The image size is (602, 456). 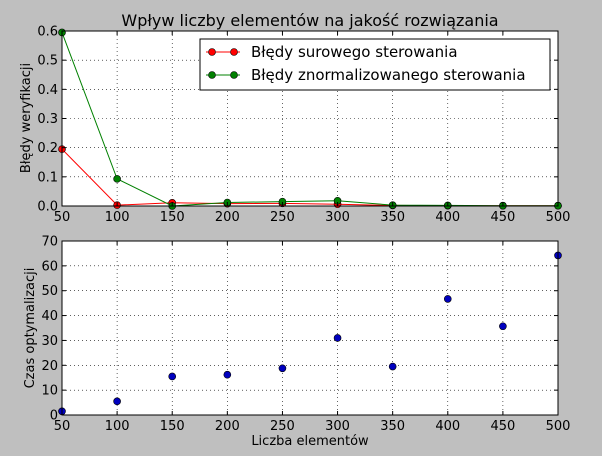 I want to click on y-tick-label: 70, so click(x=49, y=242).